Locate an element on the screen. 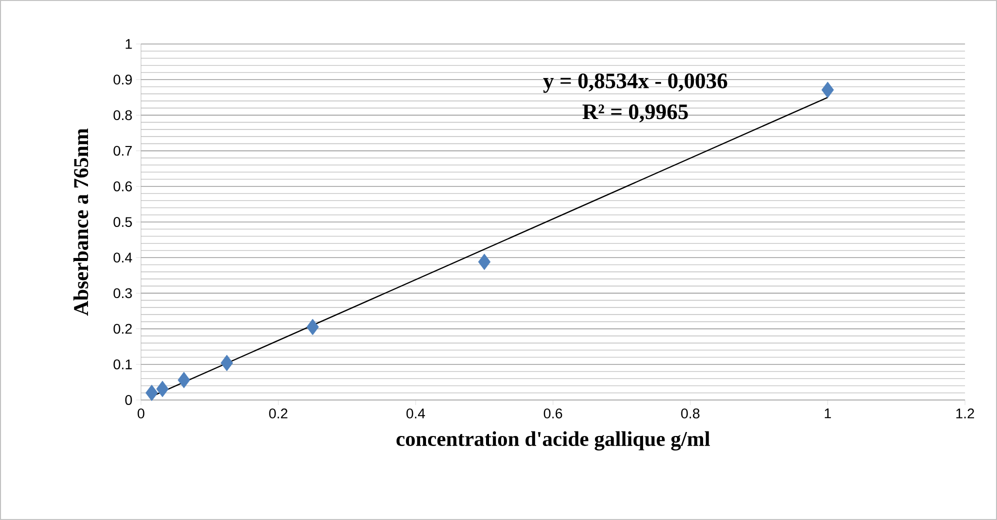 The image size is (997, 520). y-tick-label: 0.8 is located at coordinates (123, 115).